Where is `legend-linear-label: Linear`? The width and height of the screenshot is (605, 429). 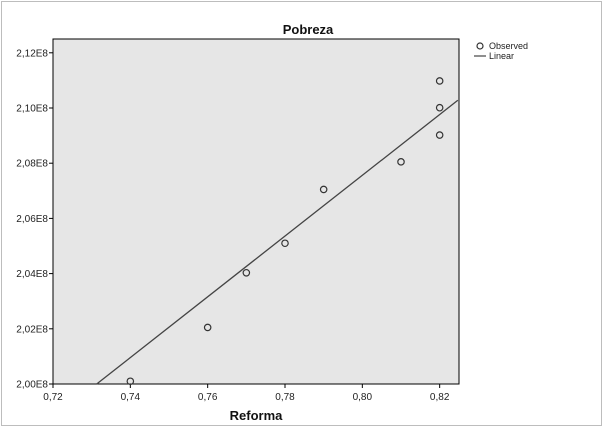
legend-linear-label: Linear is located at coordinates (501, 56).